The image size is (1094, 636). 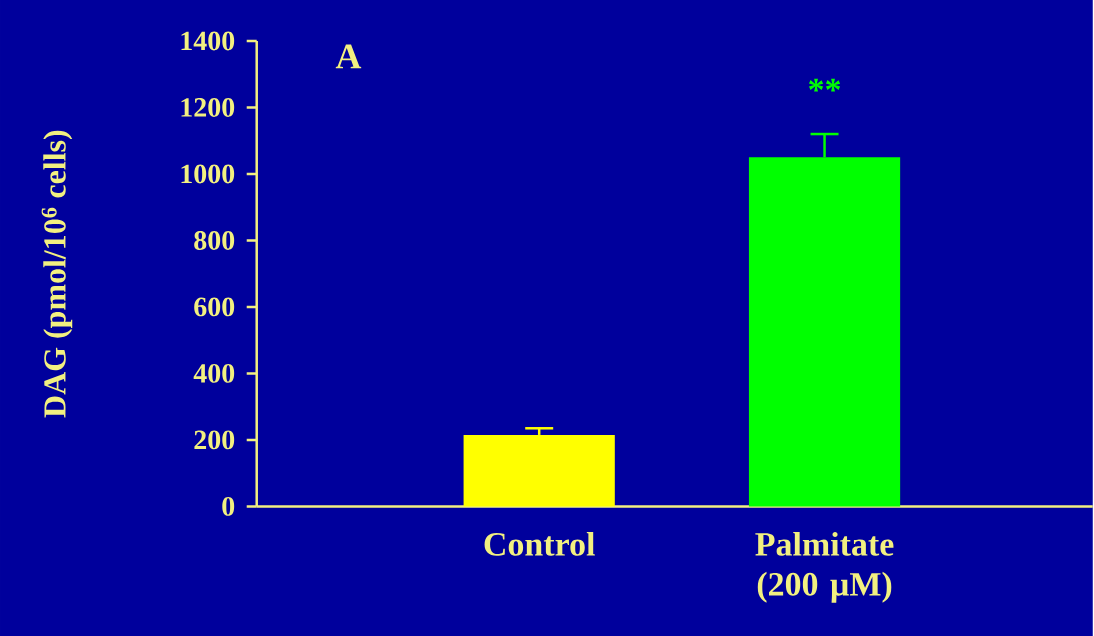 I want to click on y-tick-label: 200, so click(x=214, y=440).